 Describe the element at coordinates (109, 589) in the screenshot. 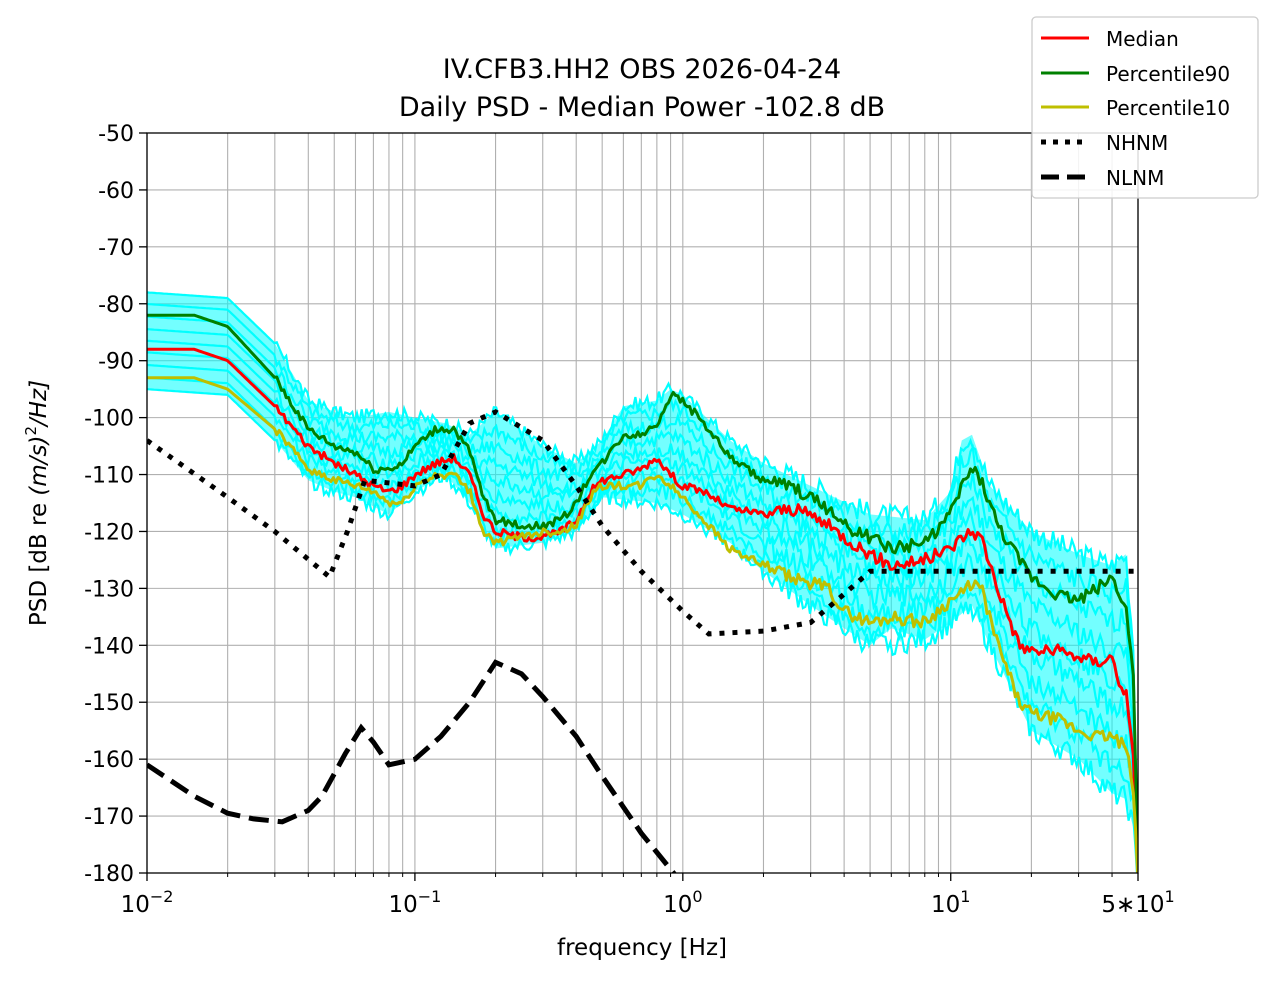

I see `y-tick-label-8: -130` at that location.